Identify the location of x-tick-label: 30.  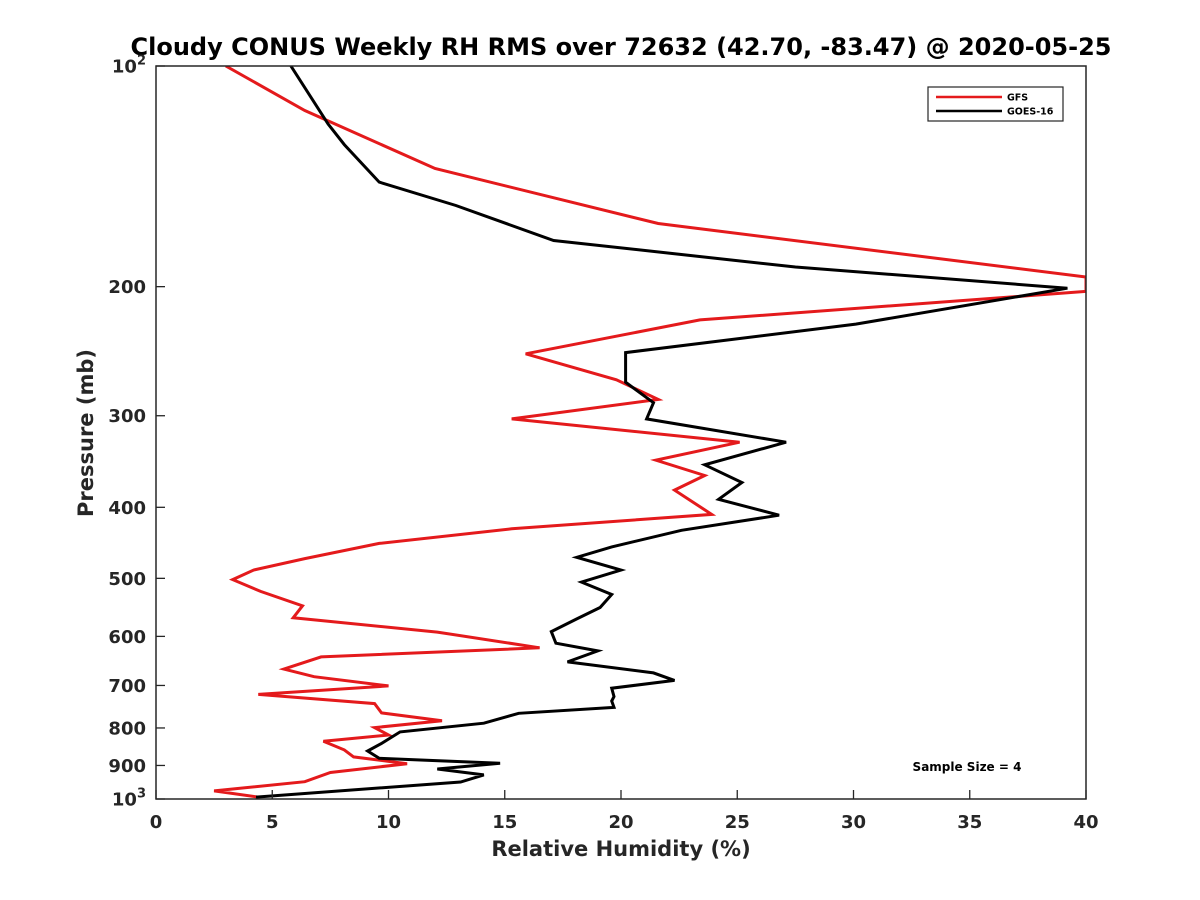
(853, 822).